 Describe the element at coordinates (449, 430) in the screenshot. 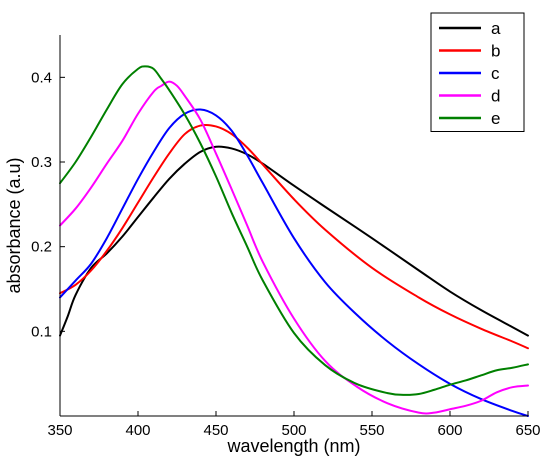

I see `x-tick-label: 600` at that location.